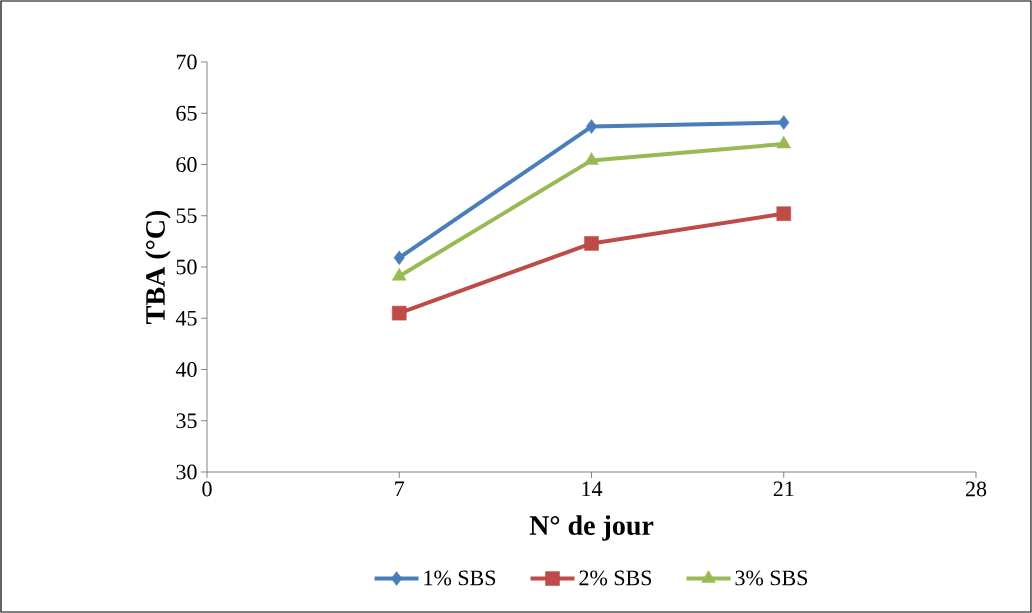  I want to click on y-tick-label: 55, so click(186, 216).